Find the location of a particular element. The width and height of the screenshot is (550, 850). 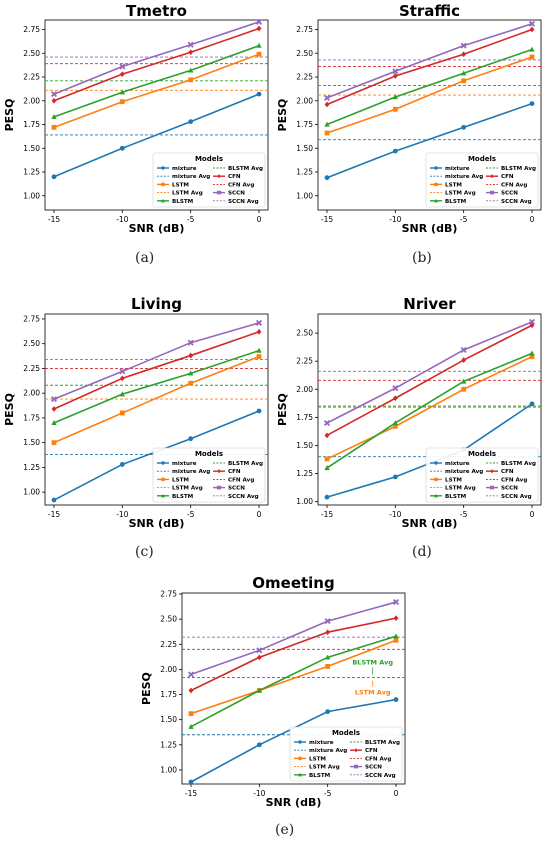

legend-label: LSTM Avg is located at coordinates (460, 489).